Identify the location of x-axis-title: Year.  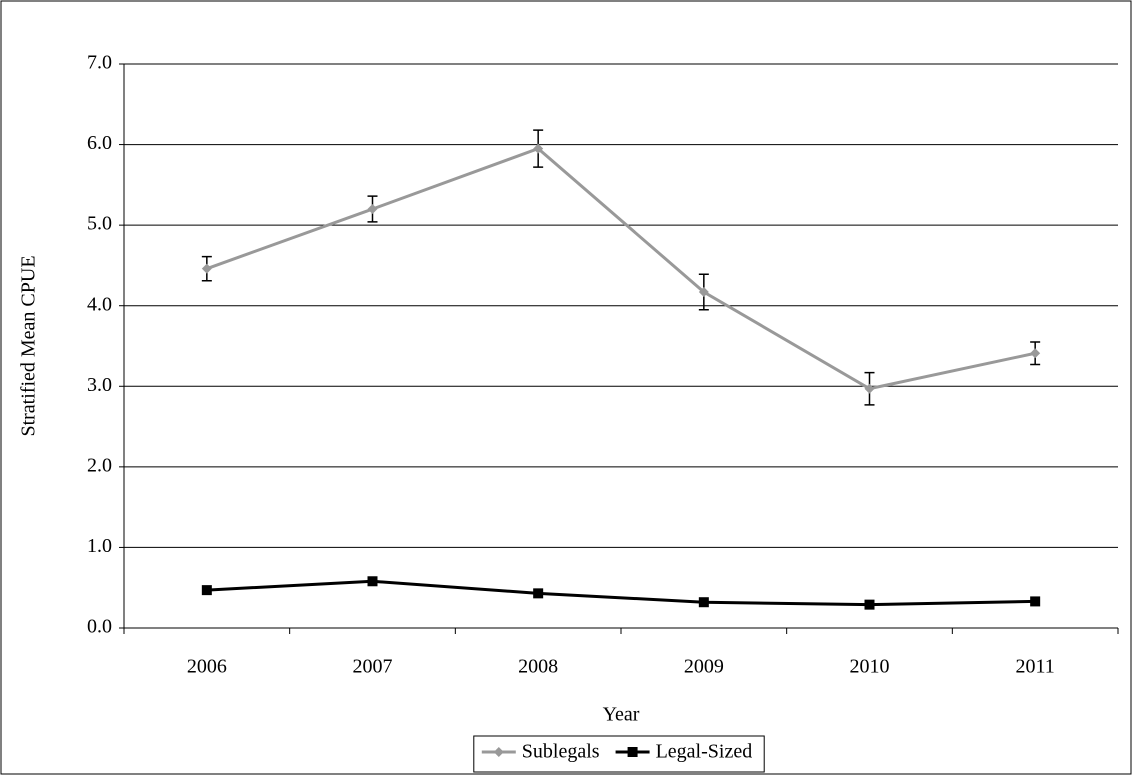
(621, 715).